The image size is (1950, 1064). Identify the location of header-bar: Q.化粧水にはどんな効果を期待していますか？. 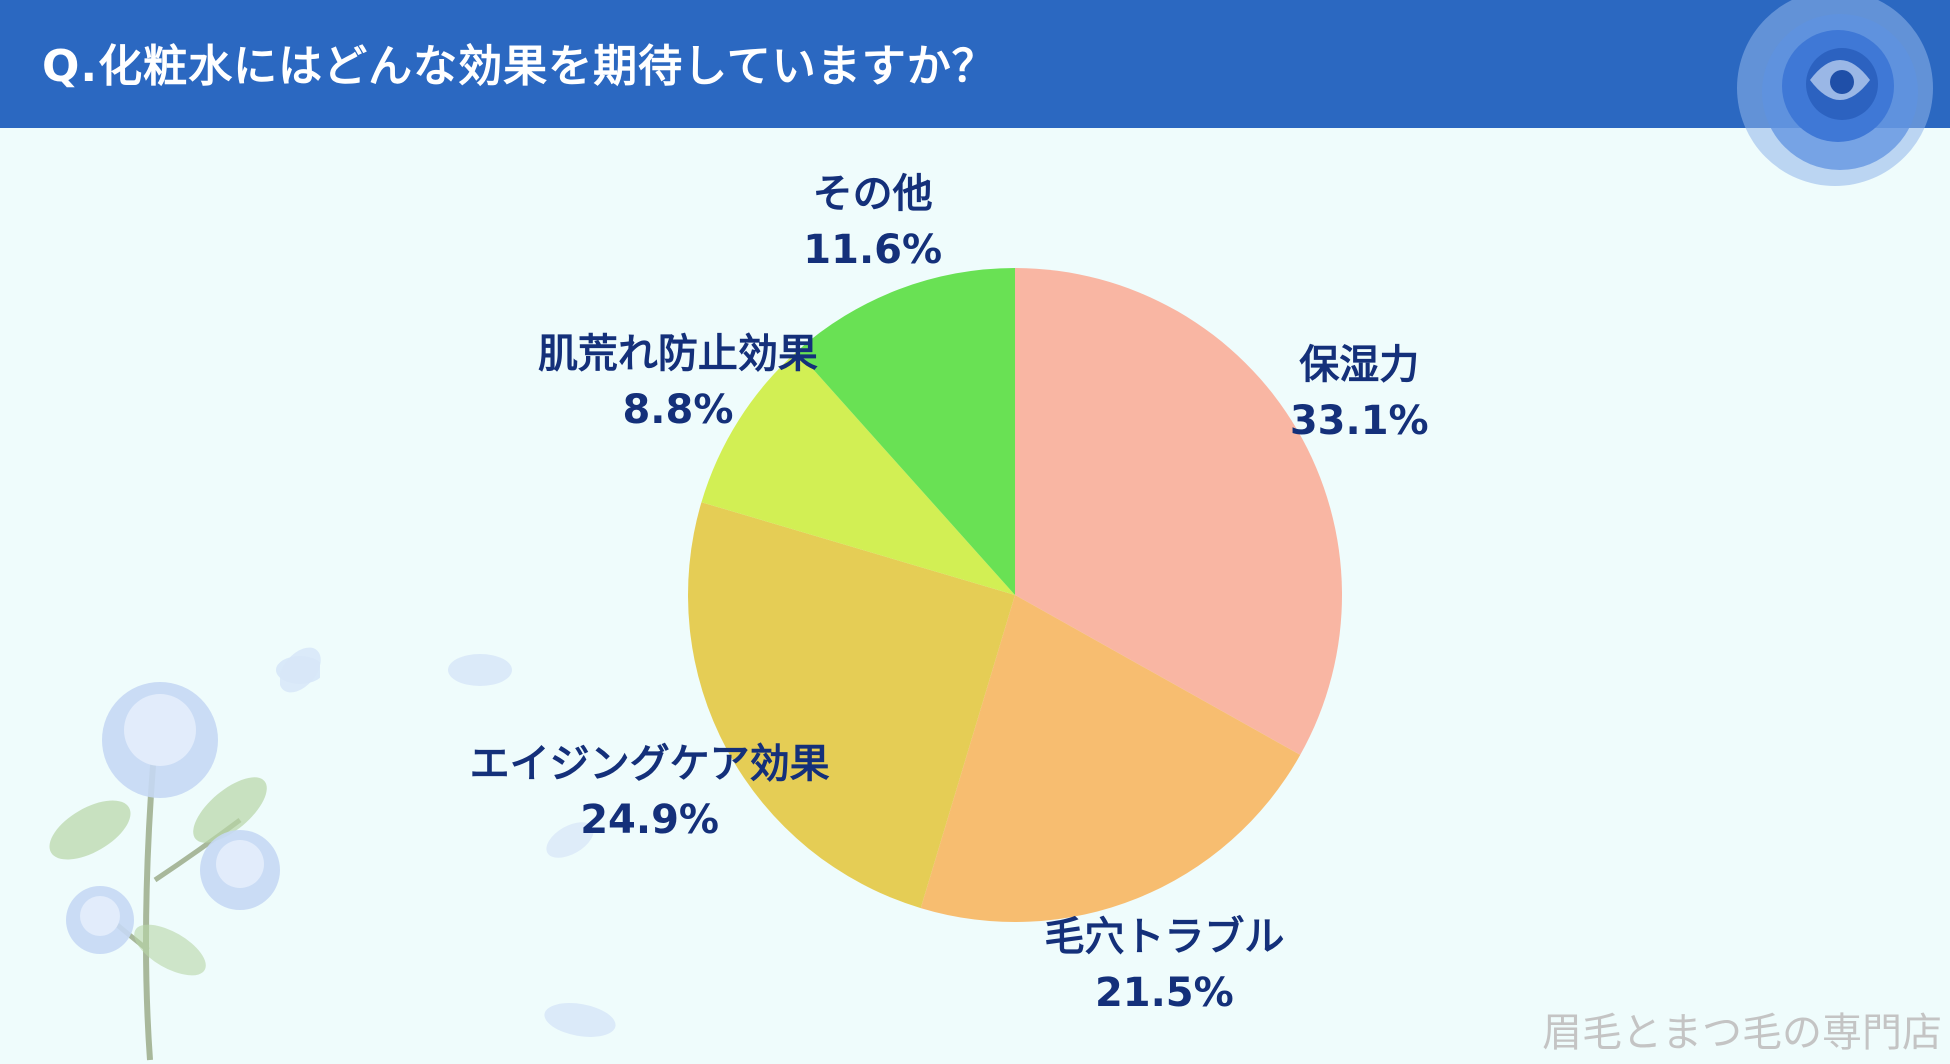
(975, 64).